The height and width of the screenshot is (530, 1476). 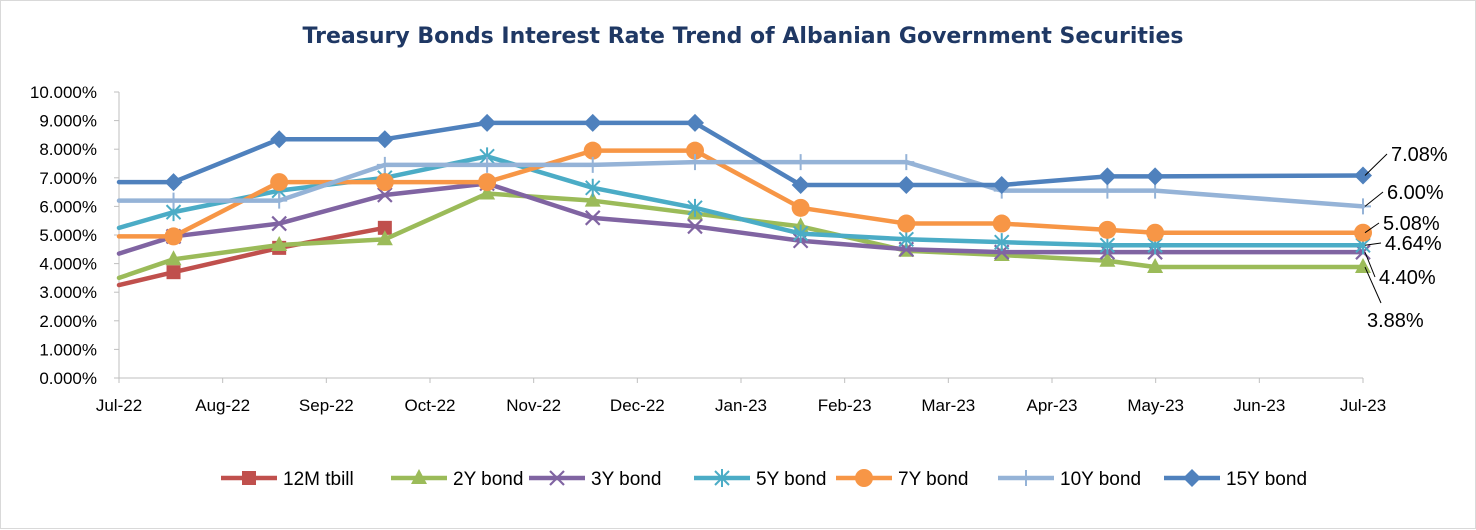 What do you see at coordinates (68, 264) in the screenshot?
I see `y-tick-label: 4.000%` at bounding box center [68, 264].